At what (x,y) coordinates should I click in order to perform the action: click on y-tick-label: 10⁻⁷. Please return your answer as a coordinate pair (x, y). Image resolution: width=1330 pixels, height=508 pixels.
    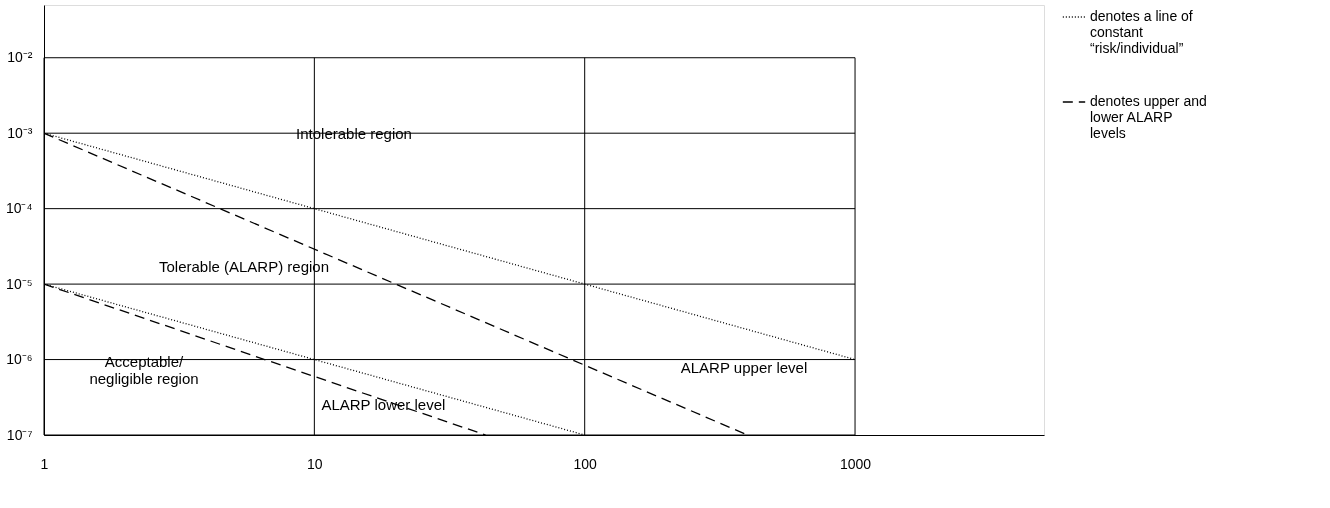
    Looking at the image, I should click on (19, 434).